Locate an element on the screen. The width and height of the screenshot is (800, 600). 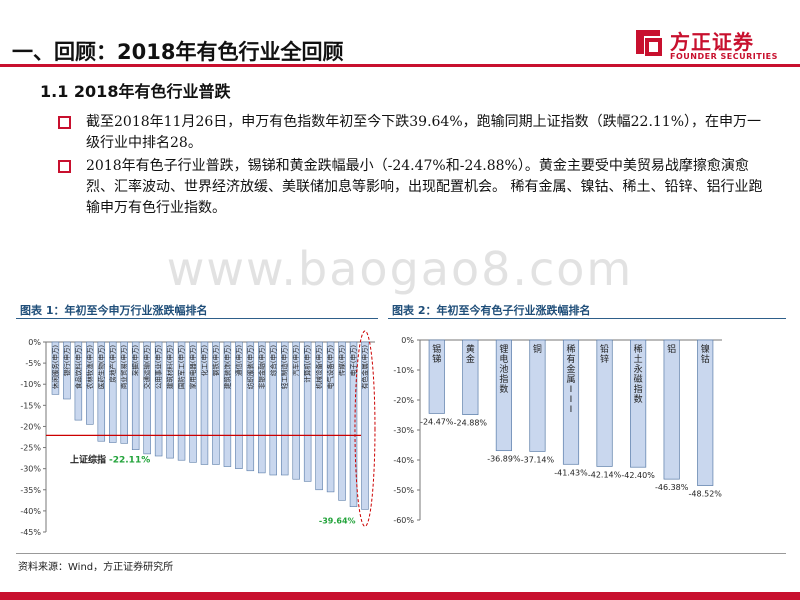
chart2-value-label: -37.14% is located at coordinates (538, 459).